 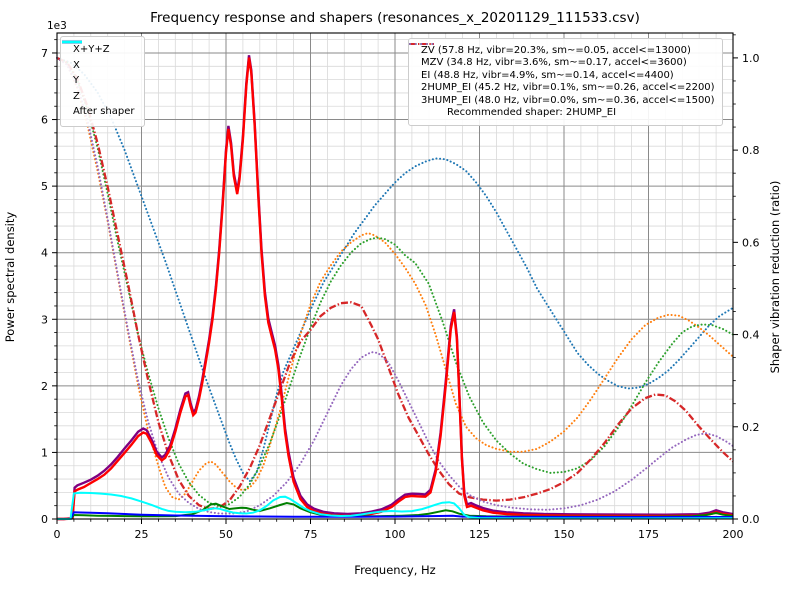 What do you see at coordinates (532, 112) in the screenshot?
I see `recommended-shaper-text: Recommended shaper: 2HUMP_EI` at bounding box center [532, 112].